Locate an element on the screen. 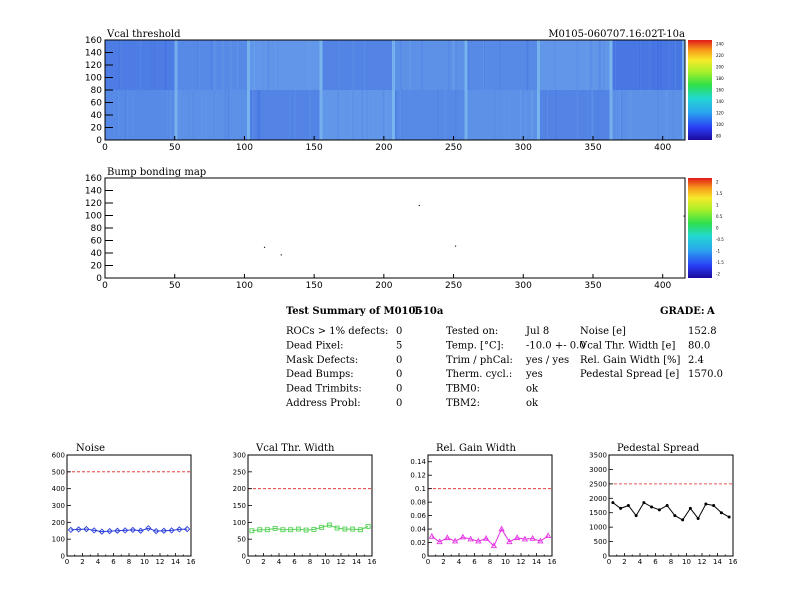 This screenshot has height=612, width=792. summary-mid-label: Temp. [°C]: is located at coordinates (475, 345).